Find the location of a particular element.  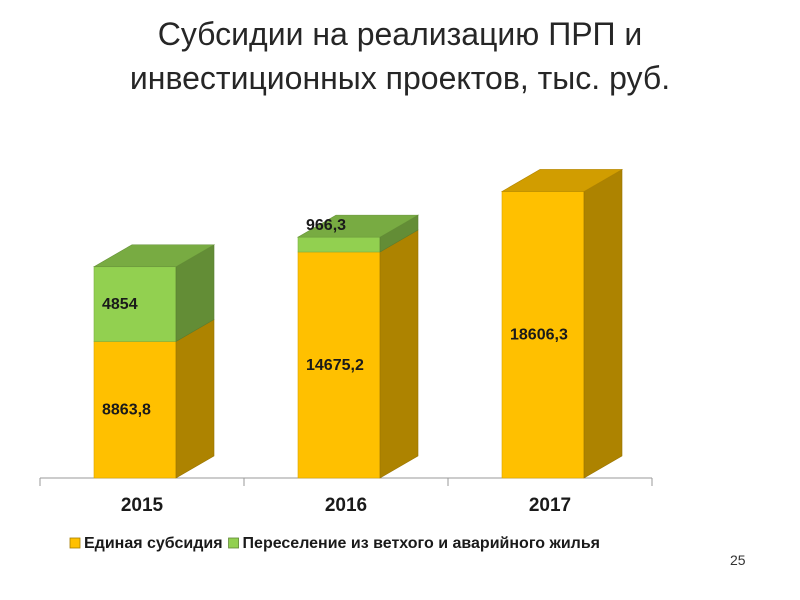

data-label: 8863,8 is located at coordinates (126, 410).